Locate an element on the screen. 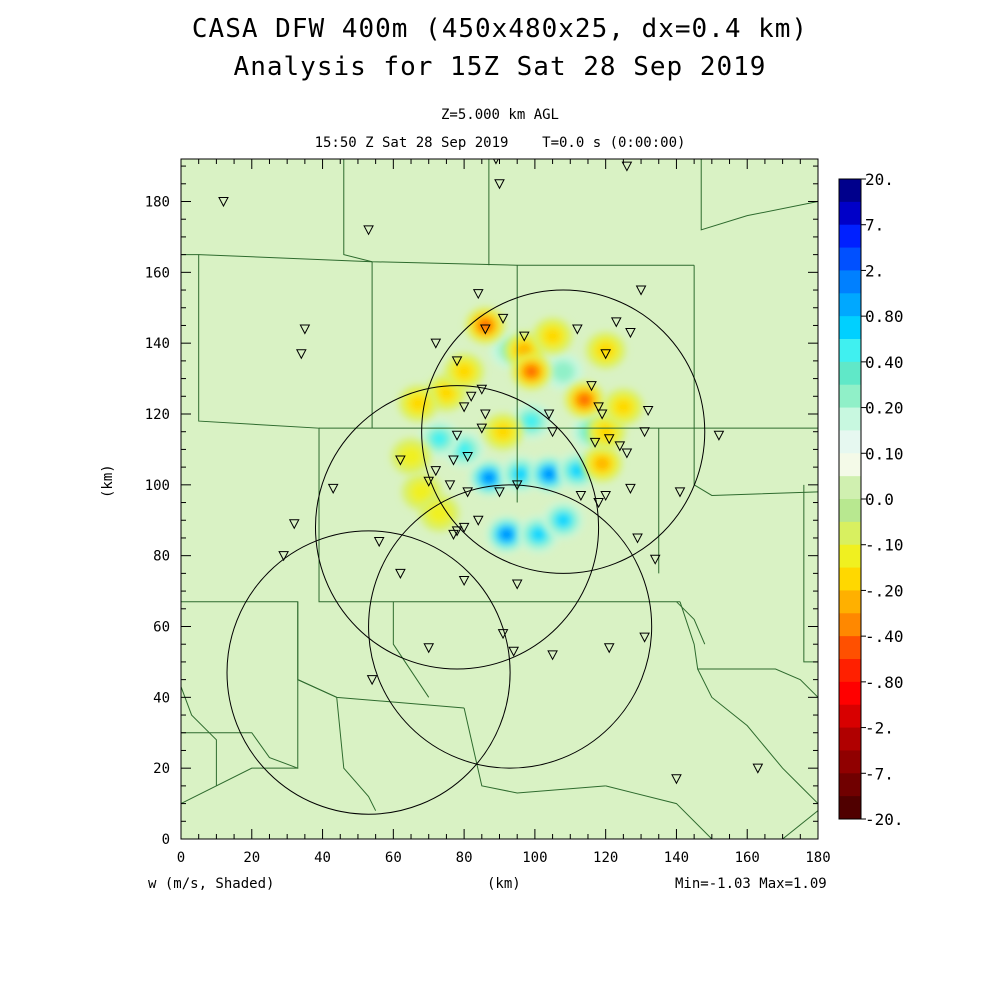 The width and height of the screenshot is (1000, 1000). colorbar-label: 2. is located at coordinates (874, 270).